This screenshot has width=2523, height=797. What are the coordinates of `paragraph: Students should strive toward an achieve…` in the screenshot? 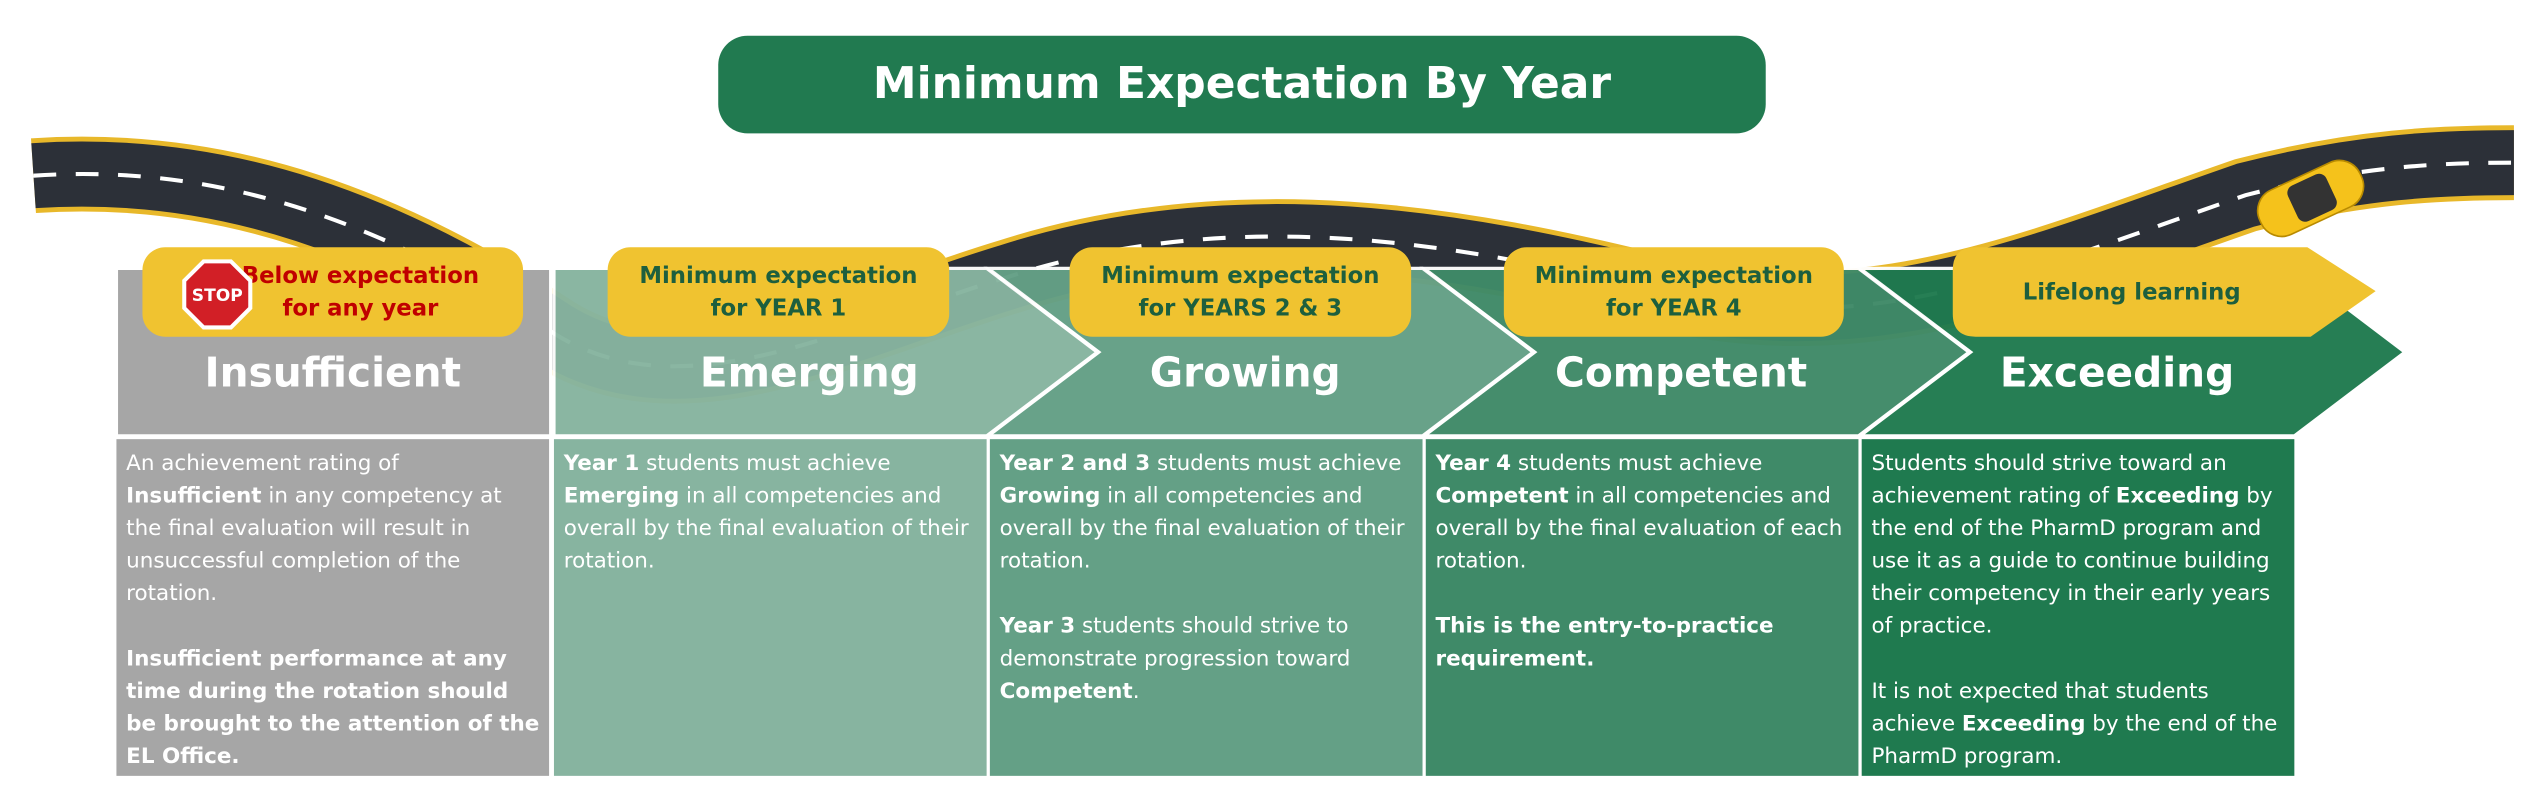 It's located at (2077, 546).